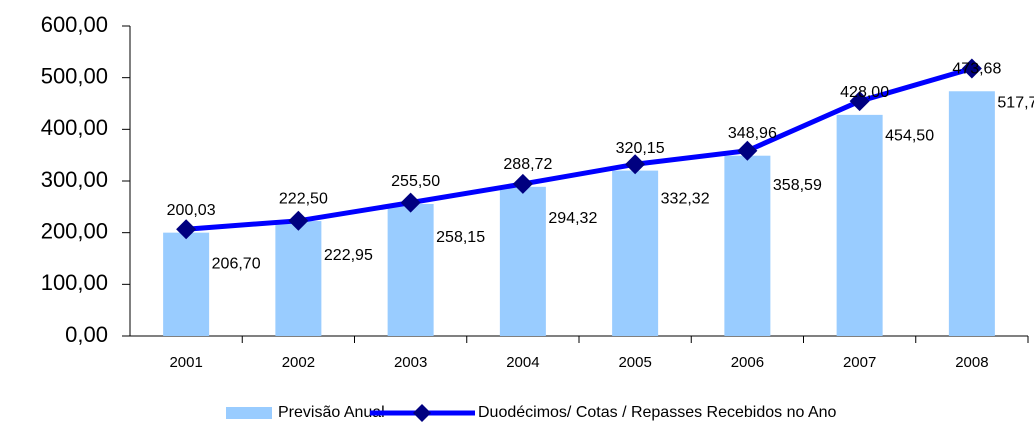 This screenshot has height=429, width=1034. What do you see at coordinates (572, 218) in the screenshot?
I see `data-label: 294,32` at bounding box center [572, 218].